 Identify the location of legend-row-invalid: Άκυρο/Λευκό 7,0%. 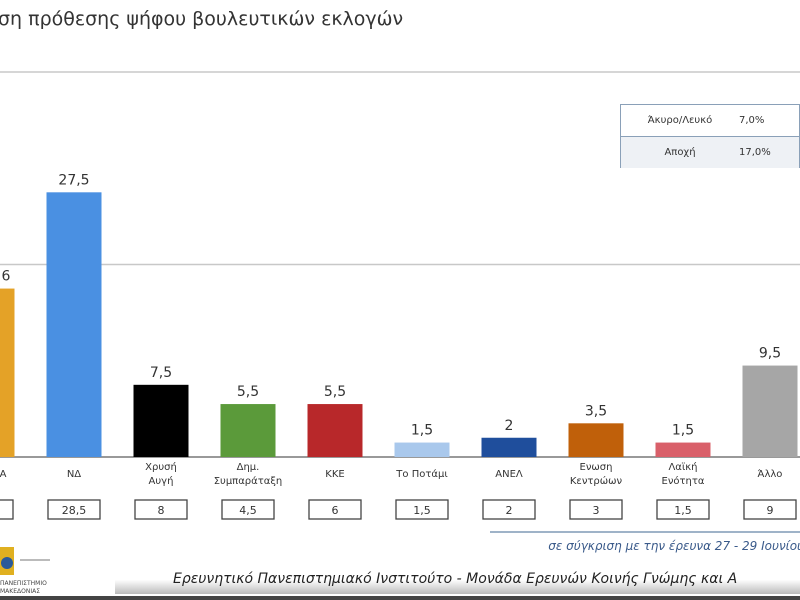
(710, 120).